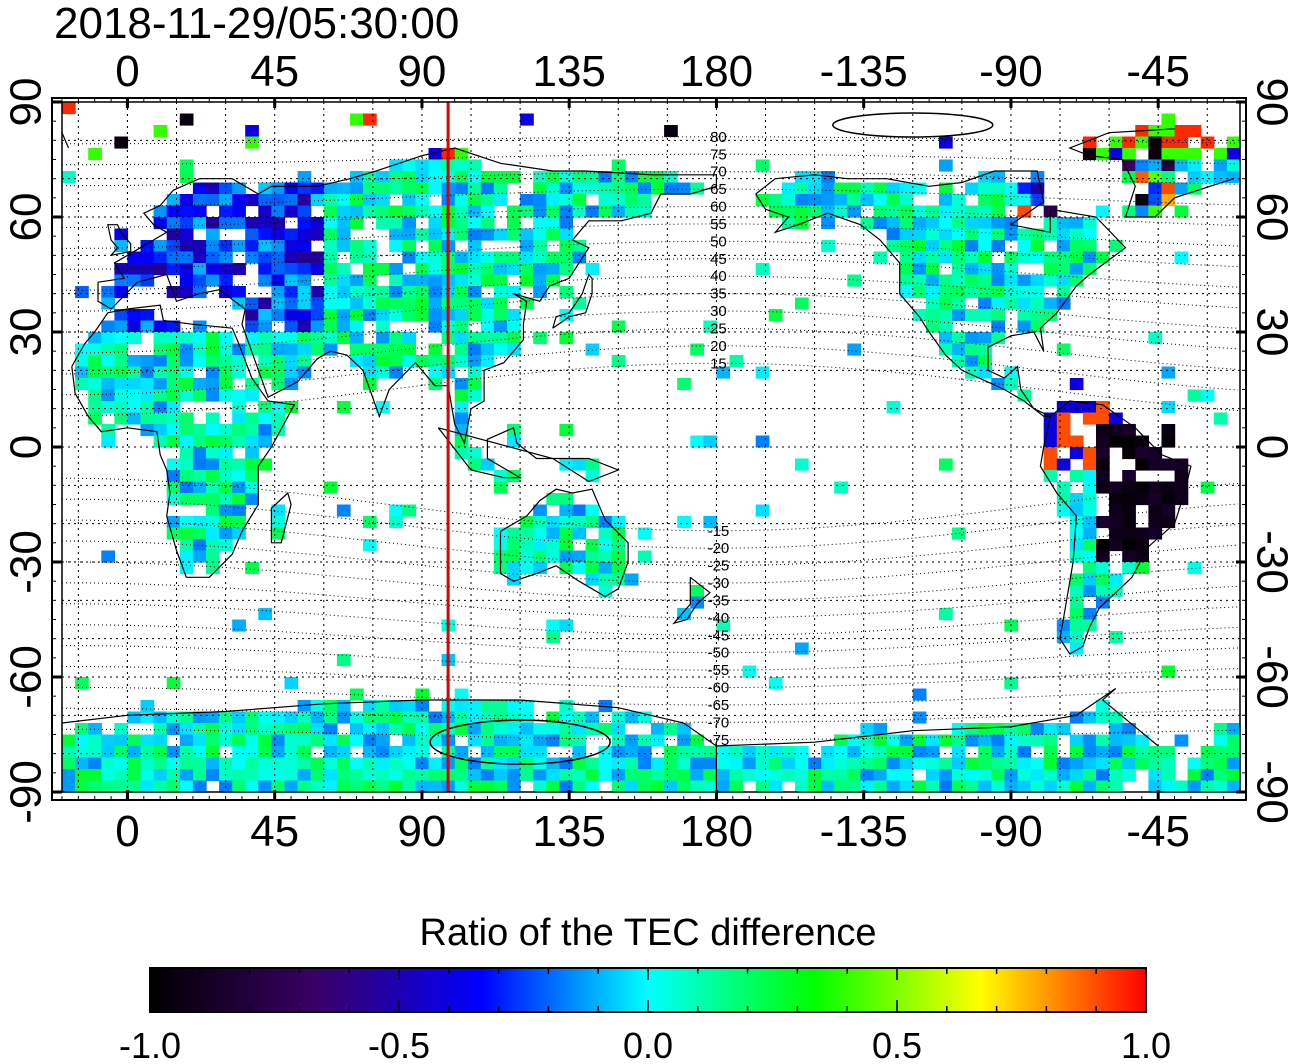 The width and height of the screenshot is (1296, 1064). What do you see at coordinates (26, 562) in the screenshot?
I see `latitude-label: -30` at bounding box center [26, 562].